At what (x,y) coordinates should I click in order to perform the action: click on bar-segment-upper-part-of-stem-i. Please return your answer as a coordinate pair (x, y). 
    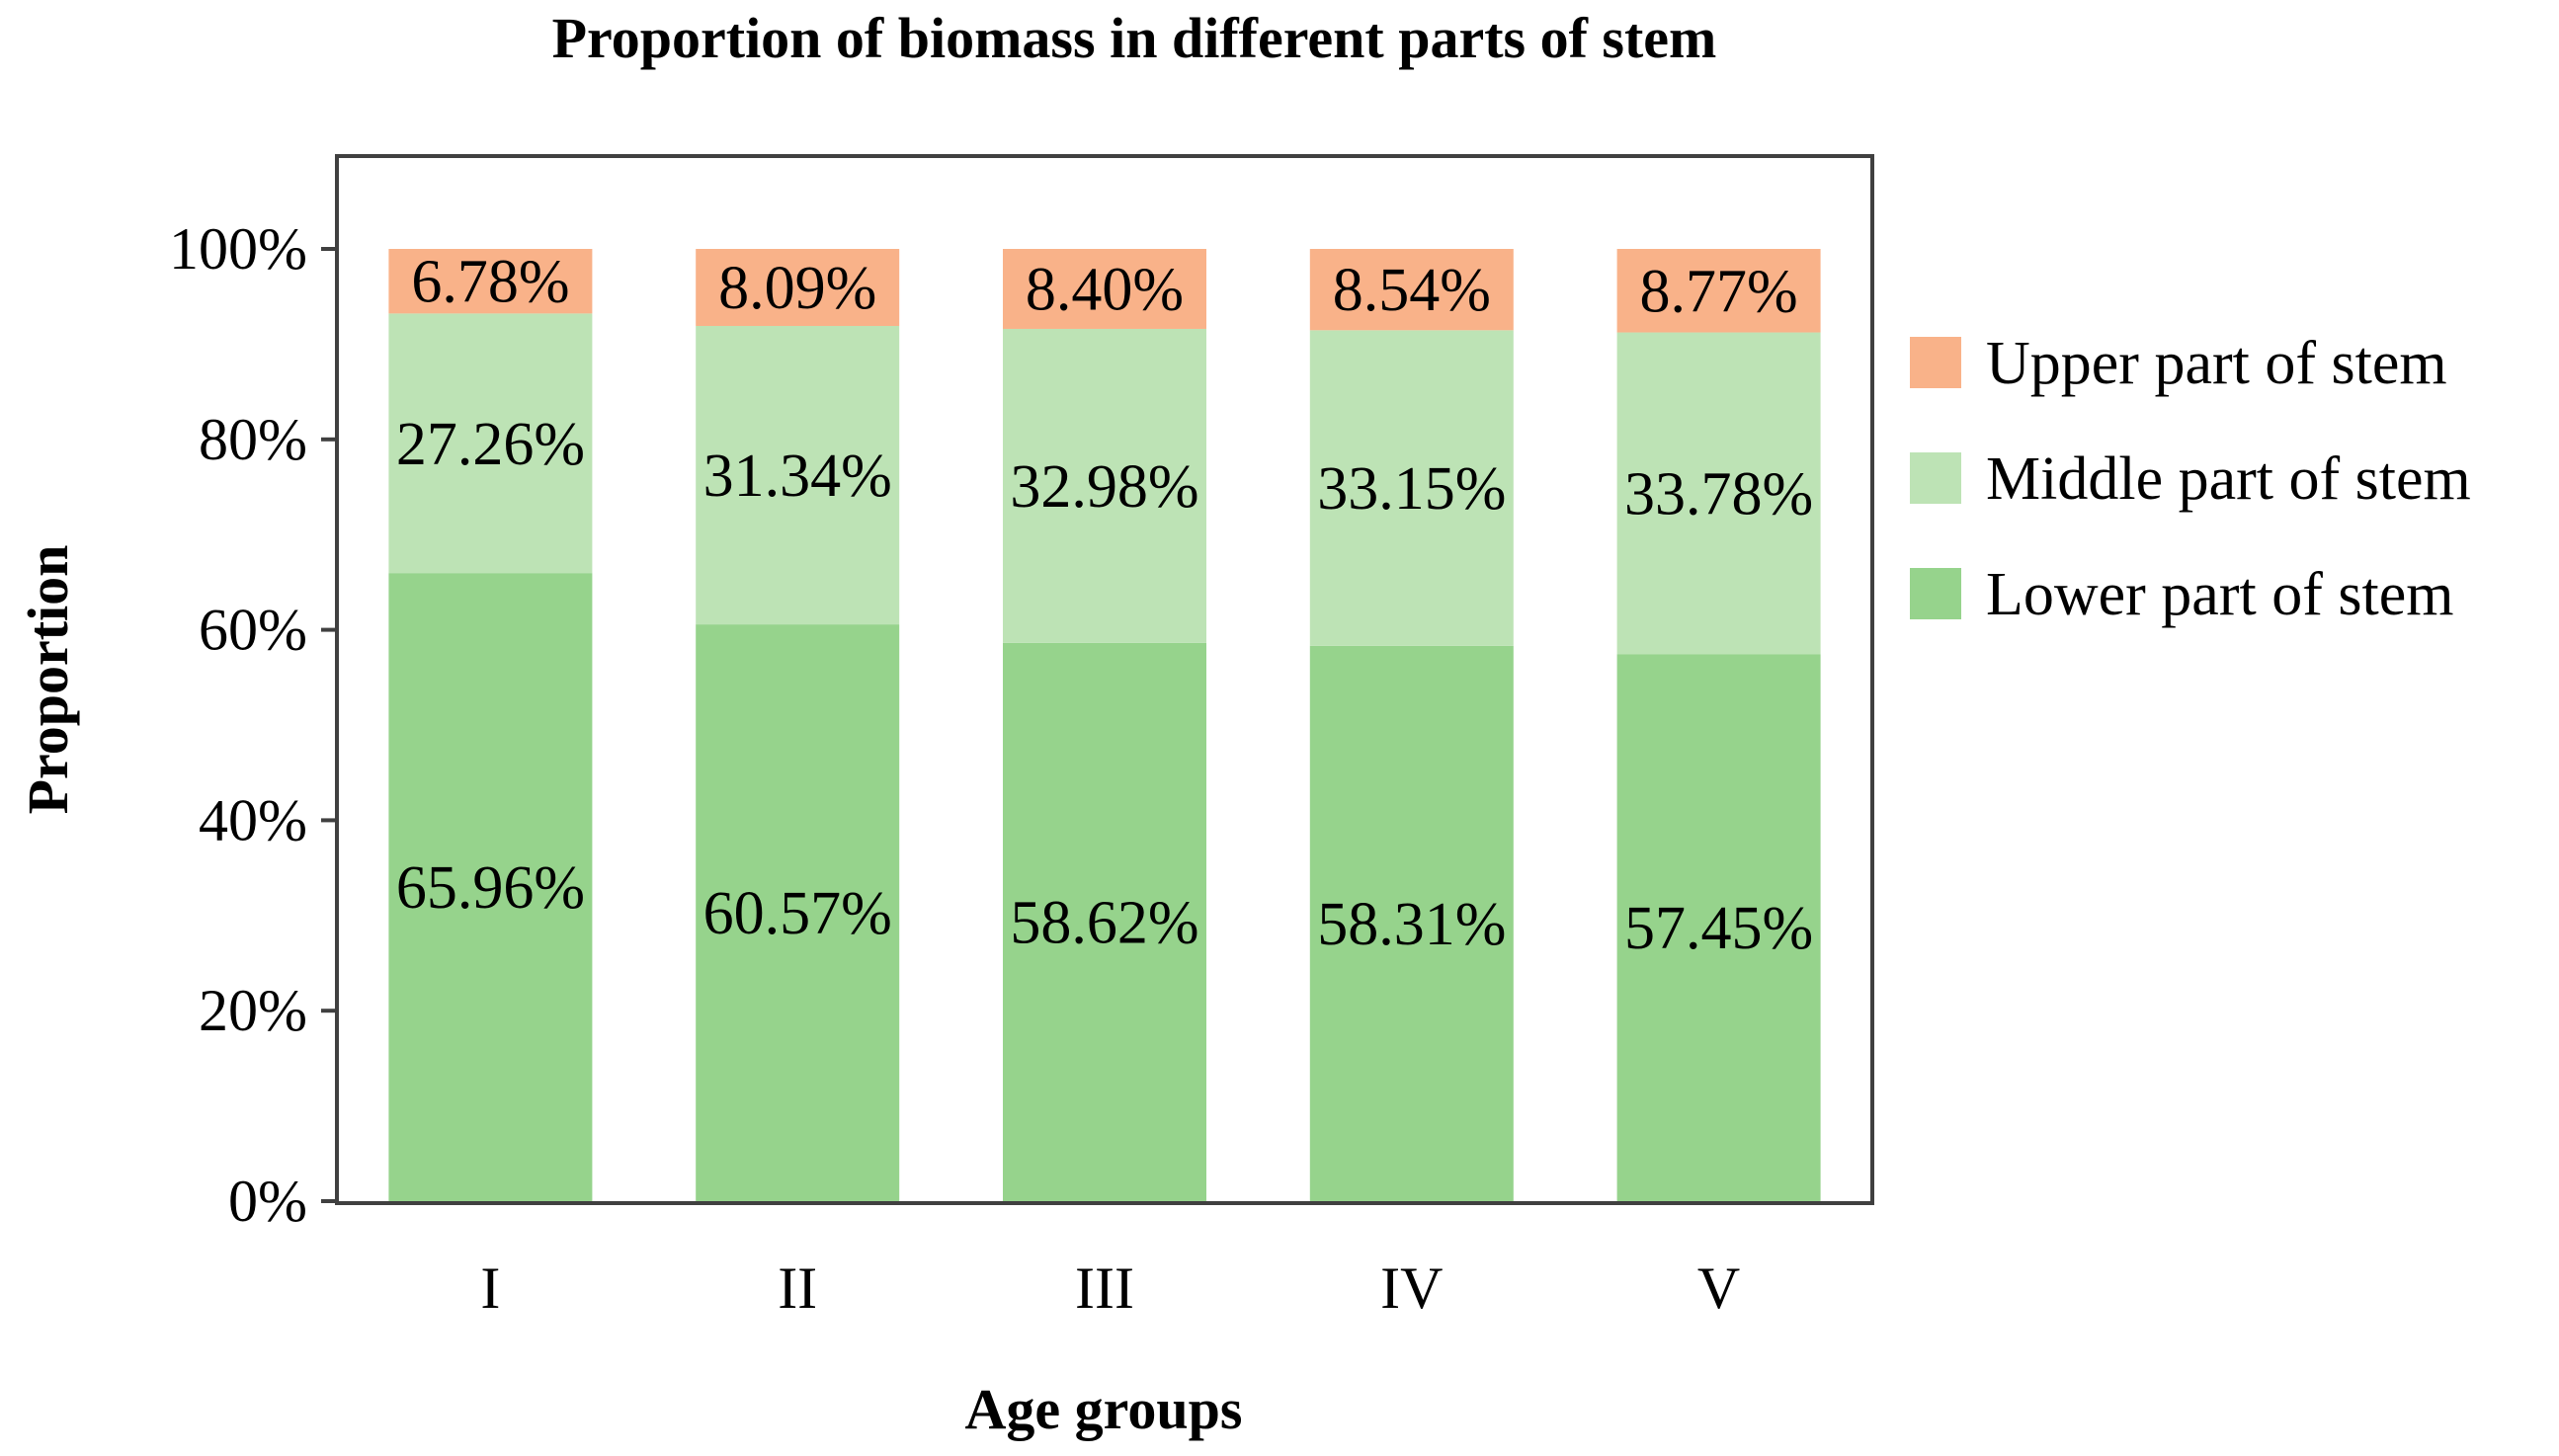
    Looking at the image, I should click on (490, 281).